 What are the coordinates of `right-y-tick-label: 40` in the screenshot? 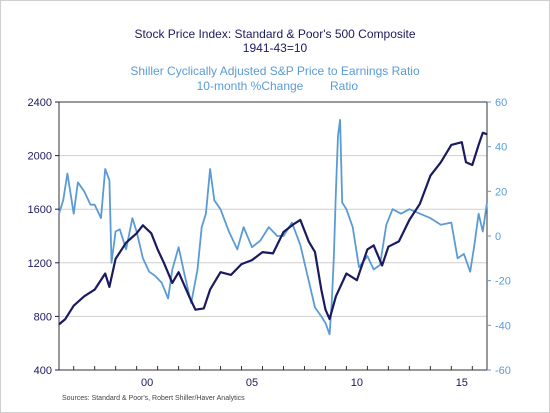 It's located at (501, 148).